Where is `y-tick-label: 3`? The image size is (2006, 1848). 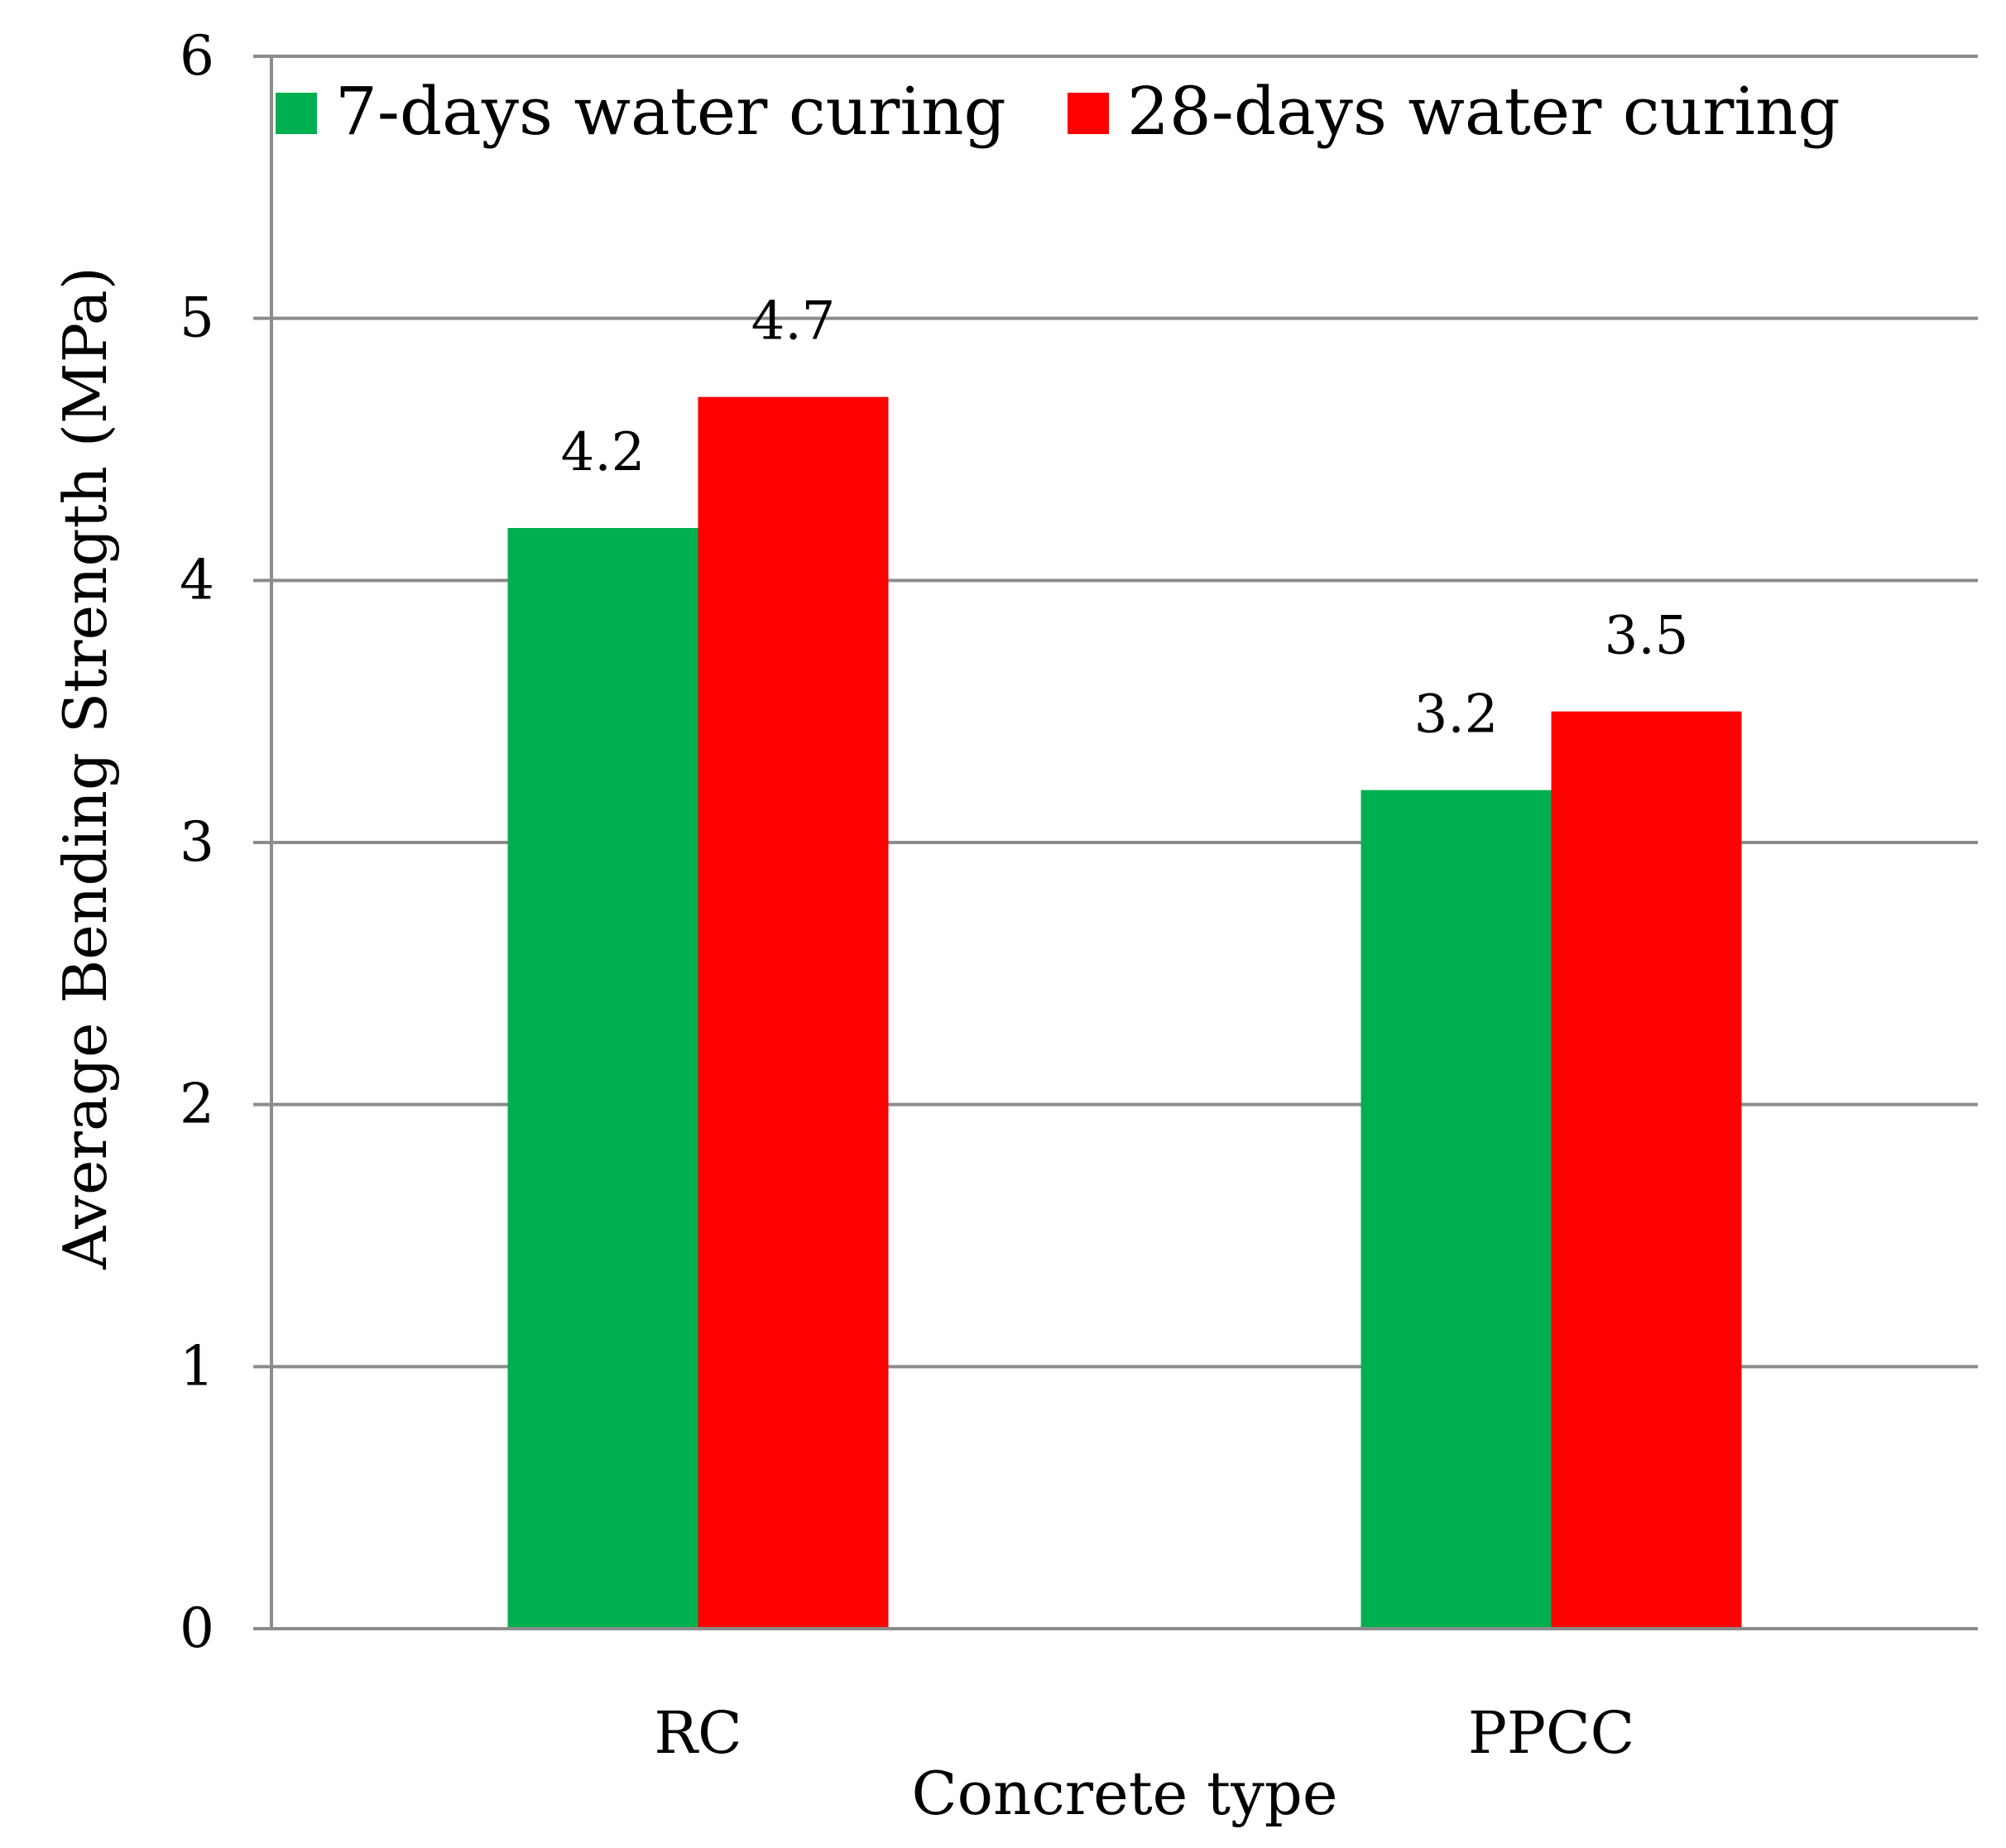
y-tick-label: 3 is located at coordinates (197, 842).